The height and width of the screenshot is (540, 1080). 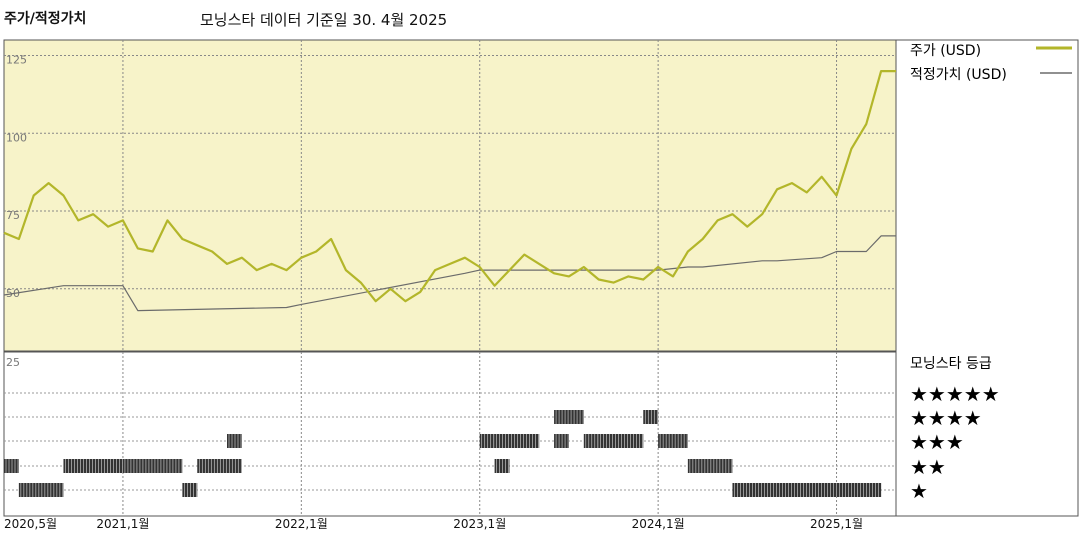 I want to click on rating-title: 모닝스타 등급, so click(x=951, y=364).